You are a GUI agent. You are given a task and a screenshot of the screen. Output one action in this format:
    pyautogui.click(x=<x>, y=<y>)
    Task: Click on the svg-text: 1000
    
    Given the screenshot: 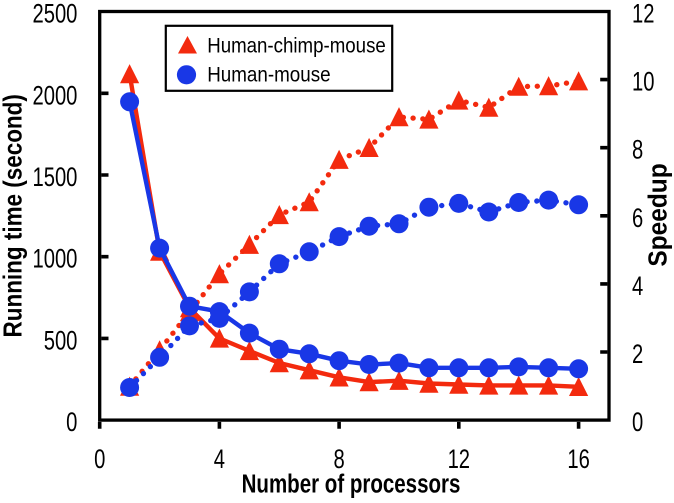 What is the action you would take?
    pyautogui.click(x=54, y=259)
    